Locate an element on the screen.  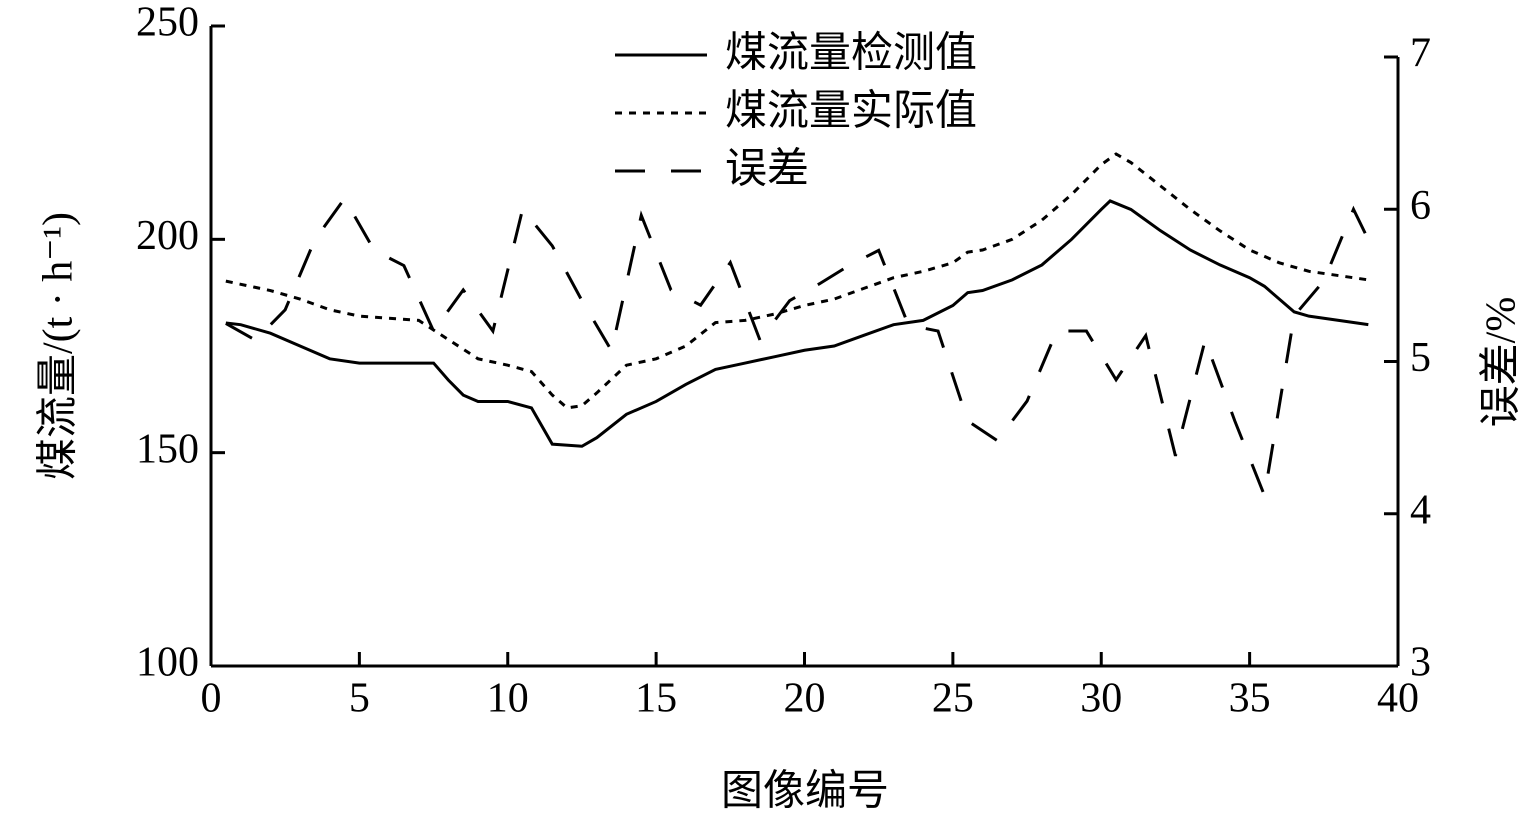
x-tick-label: 25 is located at coordinates (953, 699).